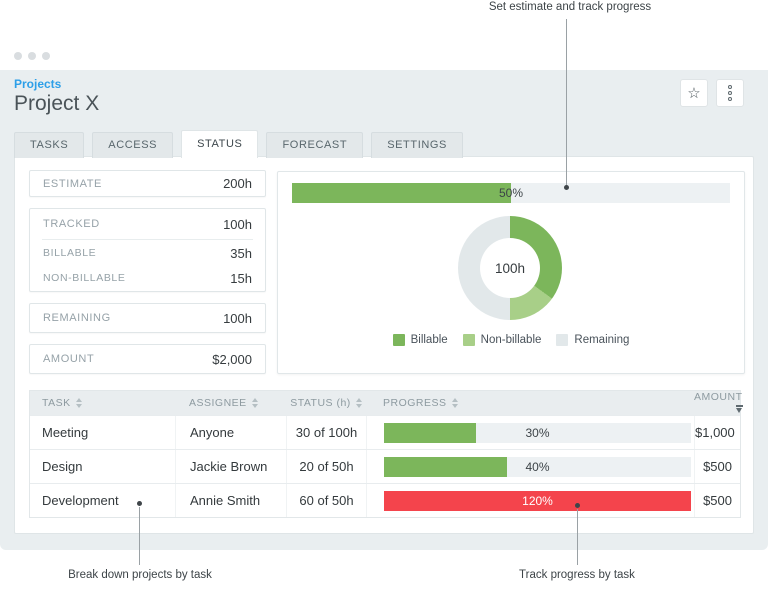 Image resolution: width=768 pixels, height=596 pixels. What do you see at coordinates (384, 56) in the screenshot?
I see `browser-bar` at bounding box center [384, 56].